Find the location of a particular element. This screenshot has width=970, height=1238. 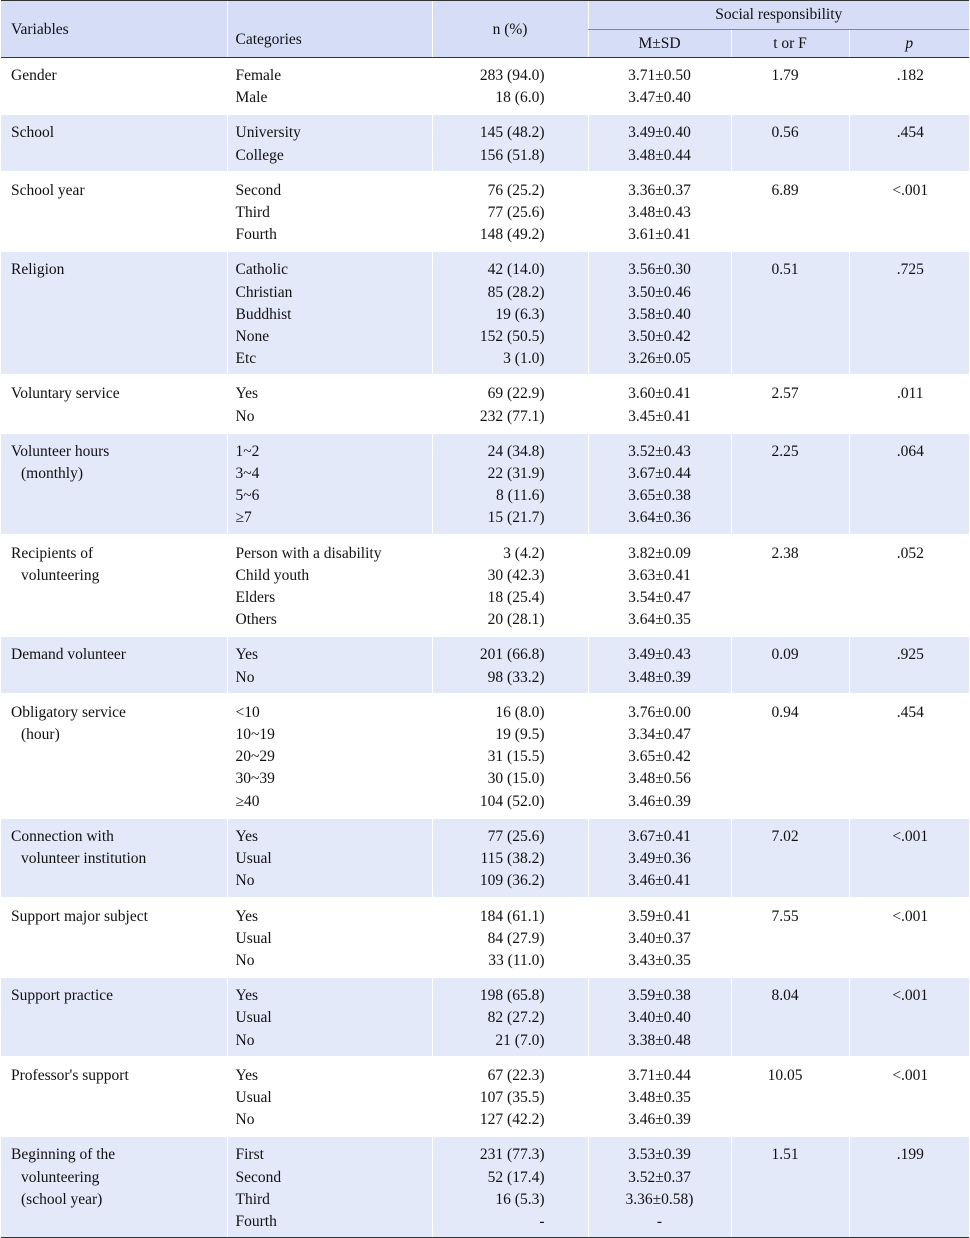

category-cell-line: Elders is located at coordinates (255, 598).